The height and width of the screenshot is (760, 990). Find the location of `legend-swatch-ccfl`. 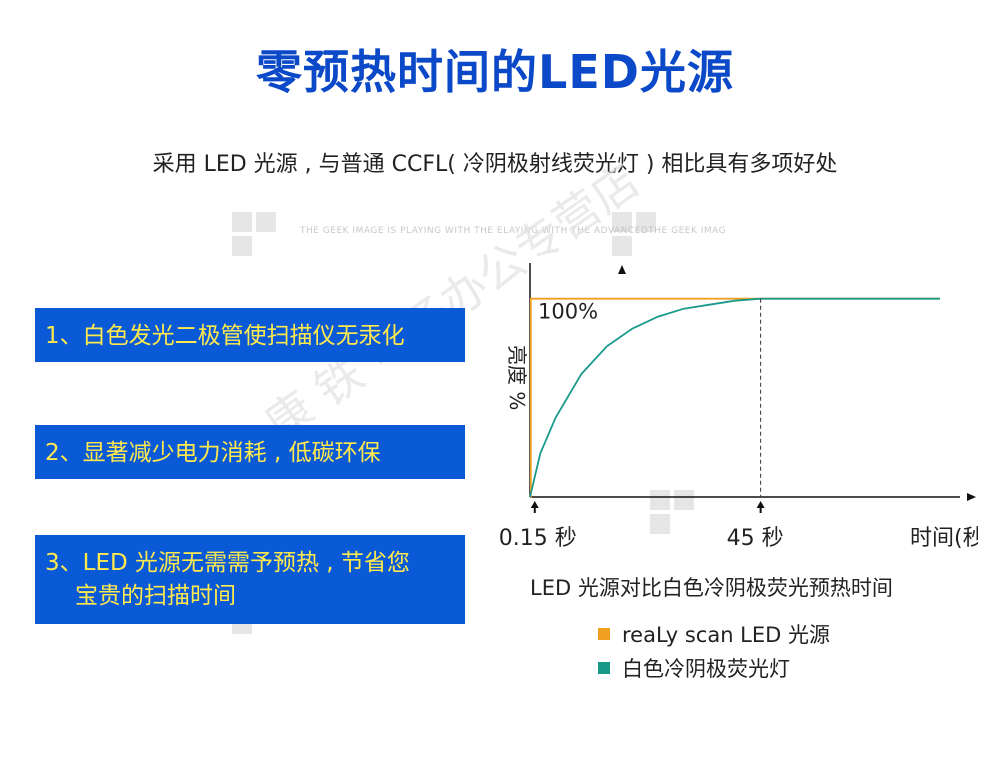

legend-swatch-ccfl is located at coordinates (604, 668).